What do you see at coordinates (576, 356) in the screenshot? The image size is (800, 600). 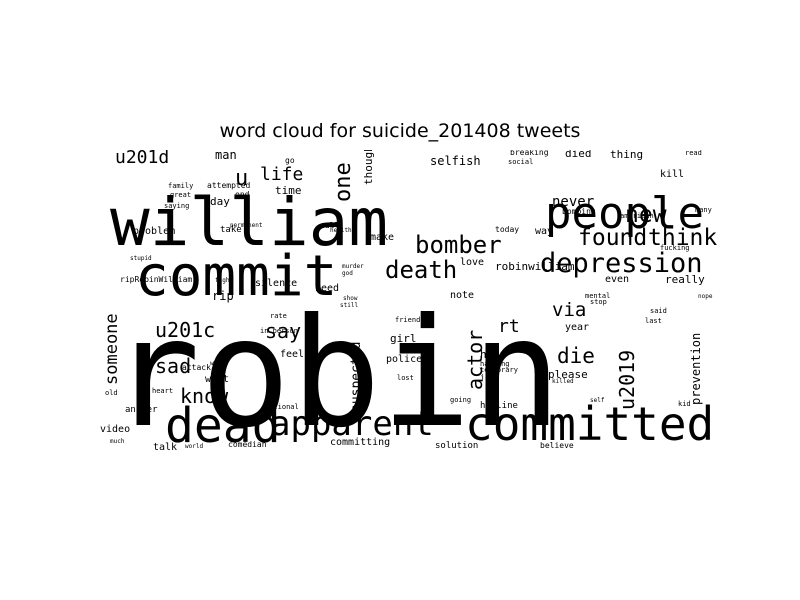 I see `word-die: die` at bounding box center [576, 356].